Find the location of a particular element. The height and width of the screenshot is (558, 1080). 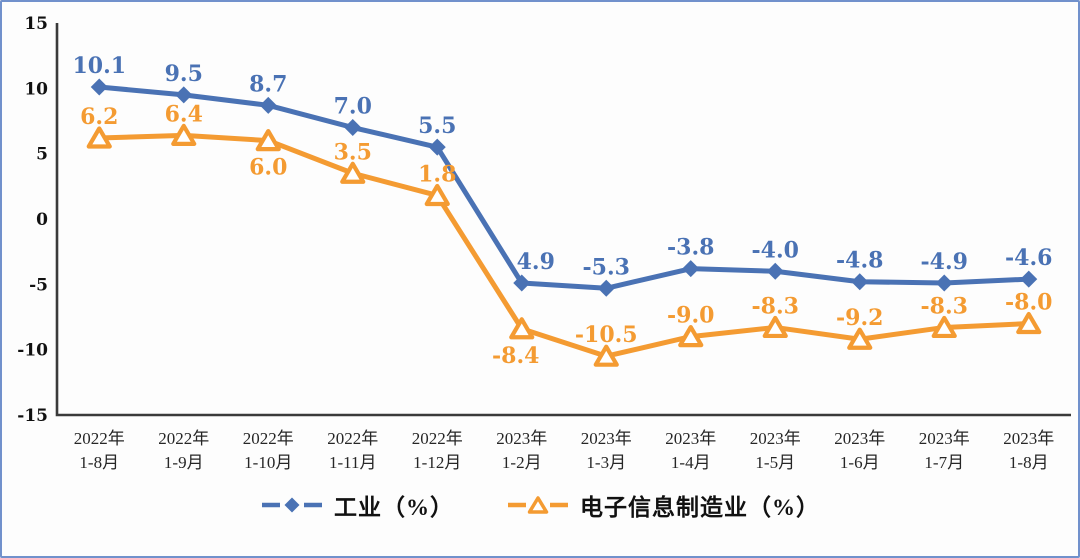

data-point-label: 9.5 is located at coordinates (184, 74).